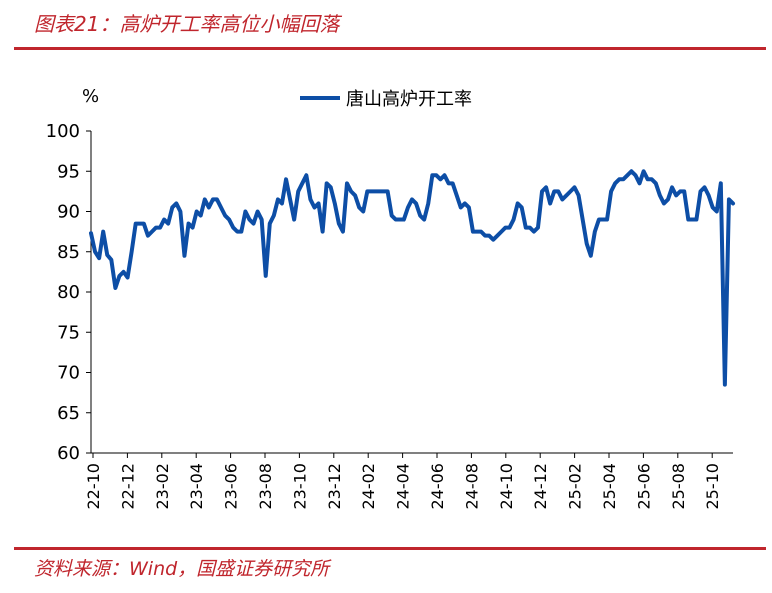 The height and width of the screenshot is (593, 772). Describe the element at coordinates (68, 373) in the screenshot. I see `y-tick-label: 70` at that location.